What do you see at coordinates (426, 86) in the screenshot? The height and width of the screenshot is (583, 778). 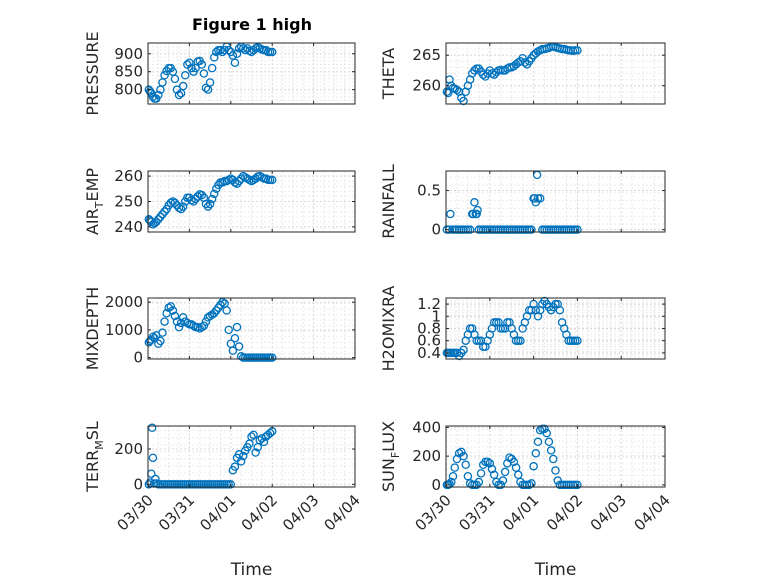 I see `panel-1-ytick-label-0: 260` at bounding box center [426, 86].